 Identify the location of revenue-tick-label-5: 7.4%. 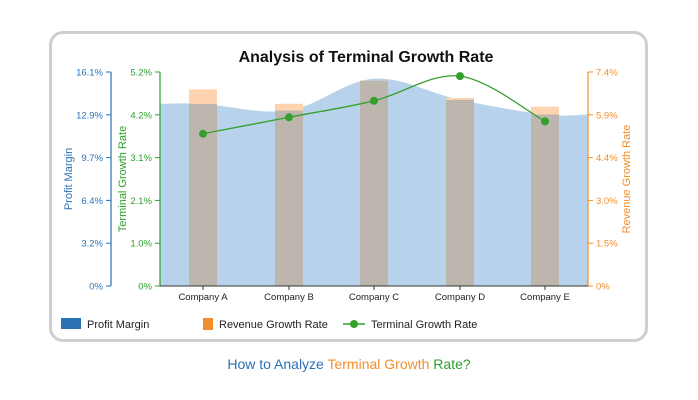
(607, 73).